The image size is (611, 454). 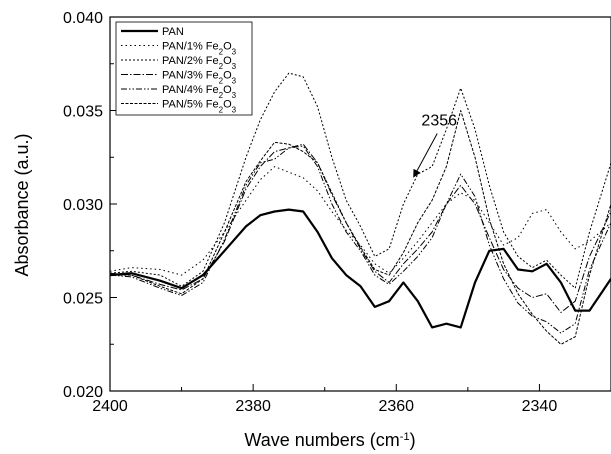 I want to click on y-tick-label: 0.030, so click(x=83, y=205).